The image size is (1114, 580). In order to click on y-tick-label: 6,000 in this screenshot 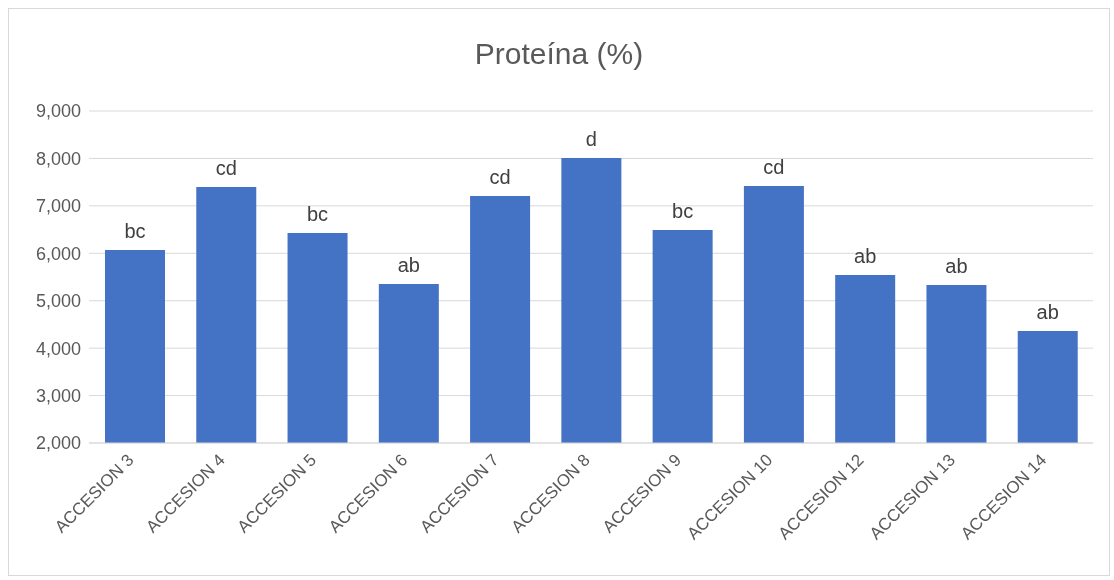, I will do `click(58, 253)`.